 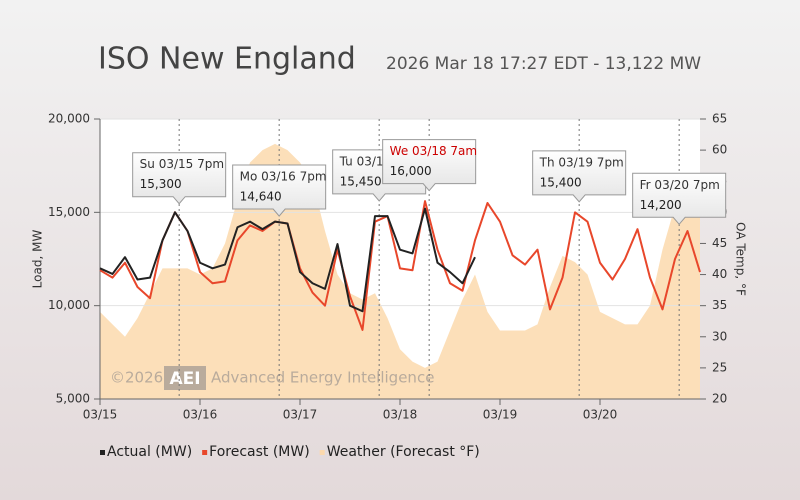 I want to click on y-tick-label: 5,000, so click(x=73, y=399).